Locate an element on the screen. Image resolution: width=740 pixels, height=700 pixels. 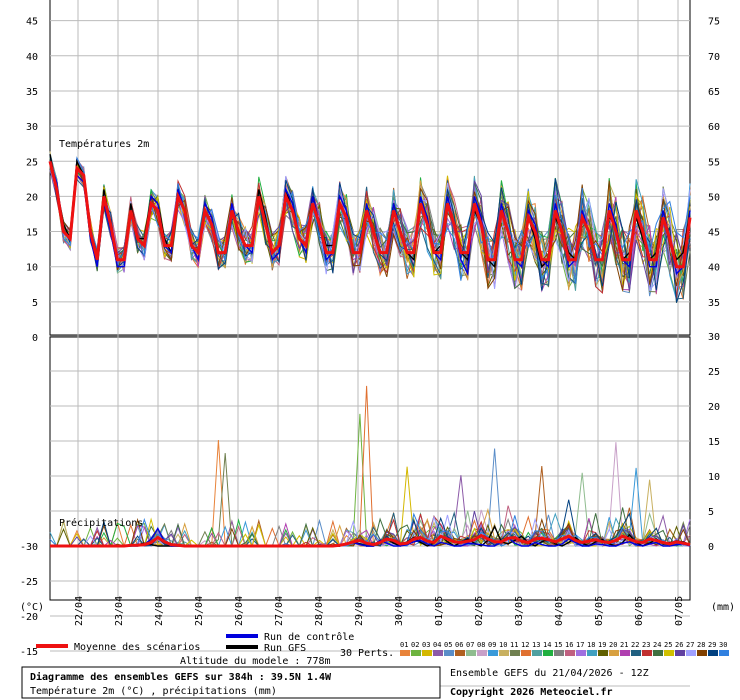
temp-right-tick: 60 is located at coordinates (714, 127).